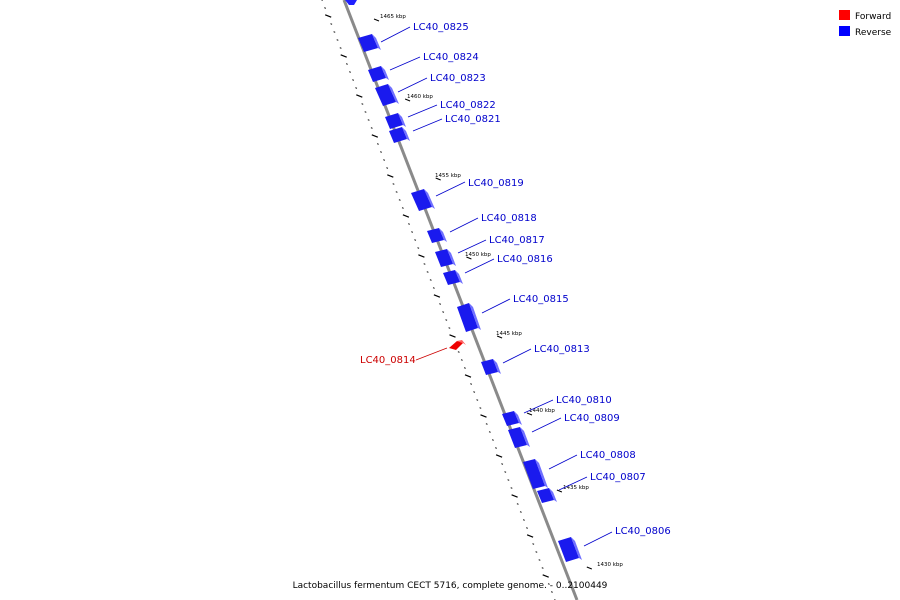 This screenshot has width=900, height=600. Describe the element at coordinates (873, 33) in the screenshot. I see `legend-reverse-label: Reverse` at that location.